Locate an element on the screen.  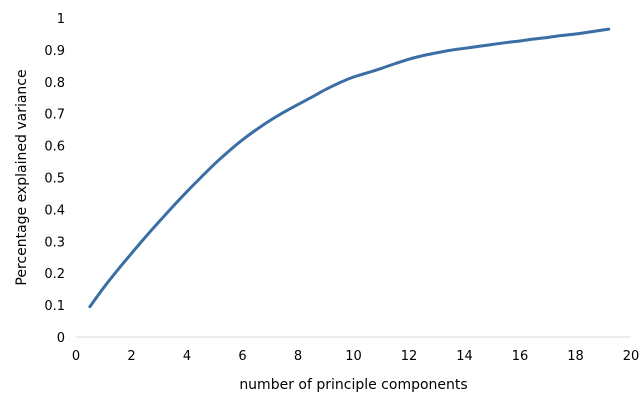
y-tick-label: 0.5 is located at coordinates (54, 179).